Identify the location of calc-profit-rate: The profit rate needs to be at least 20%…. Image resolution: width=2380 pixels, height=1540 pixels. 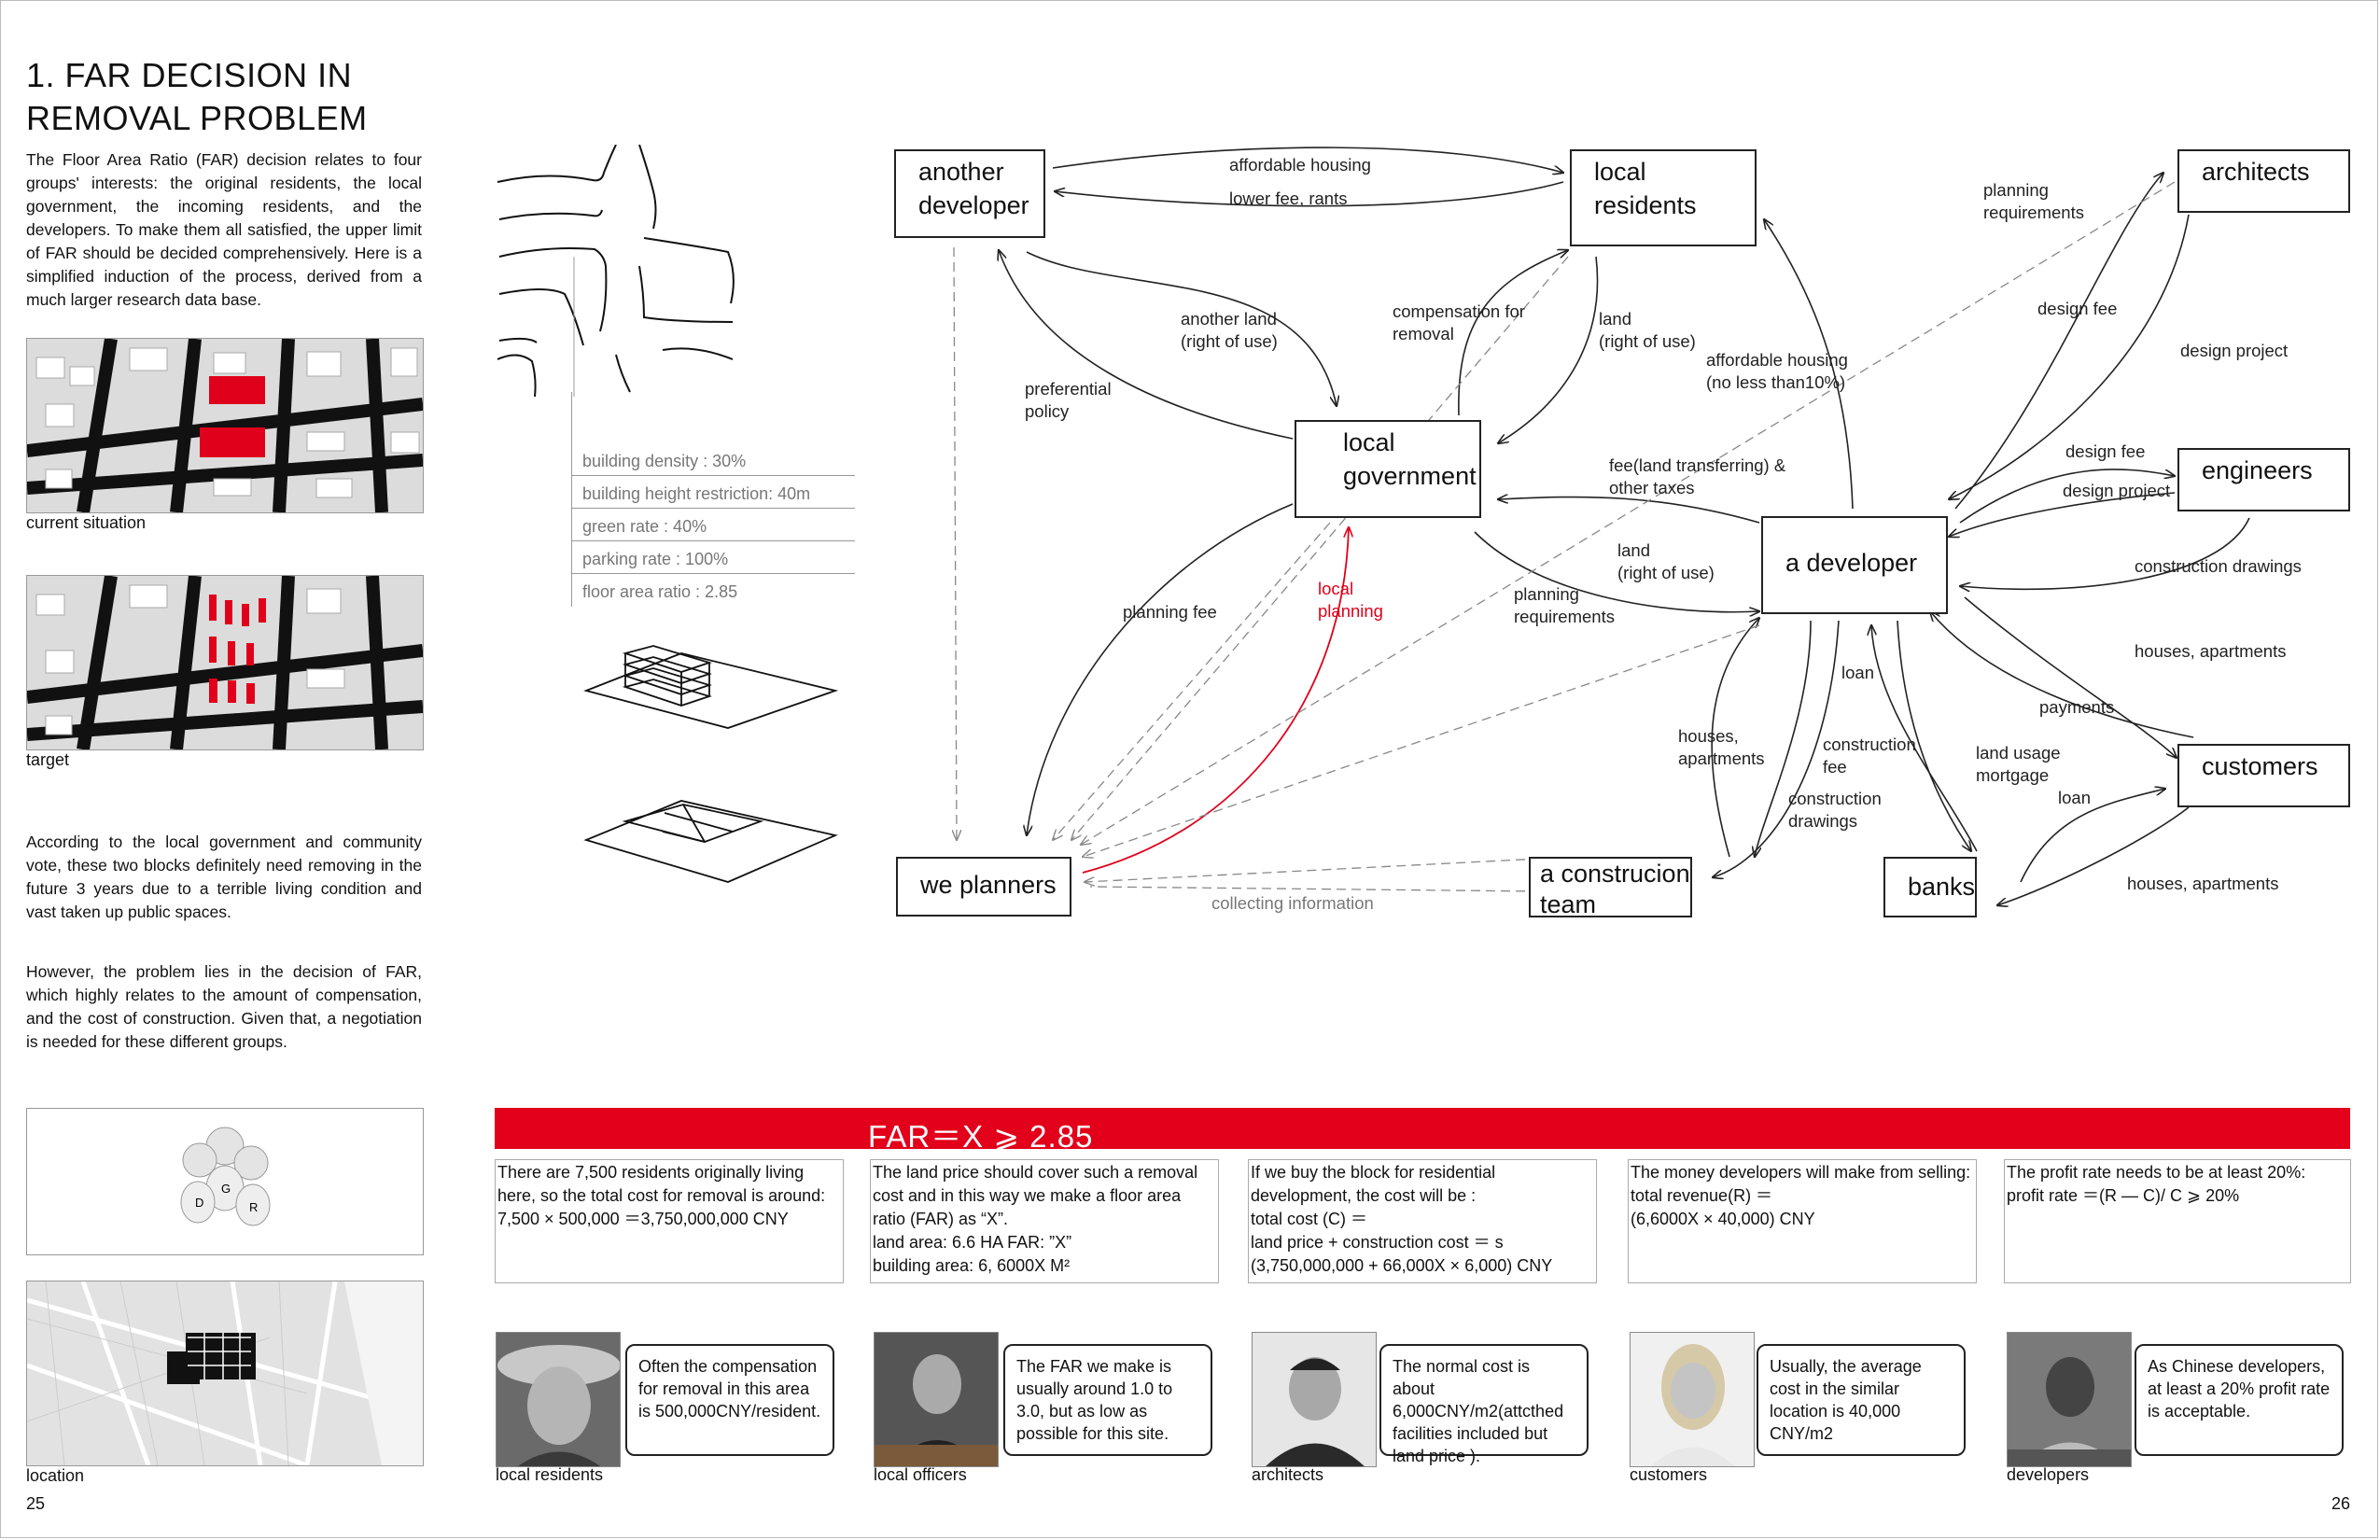
(2177, 1221).